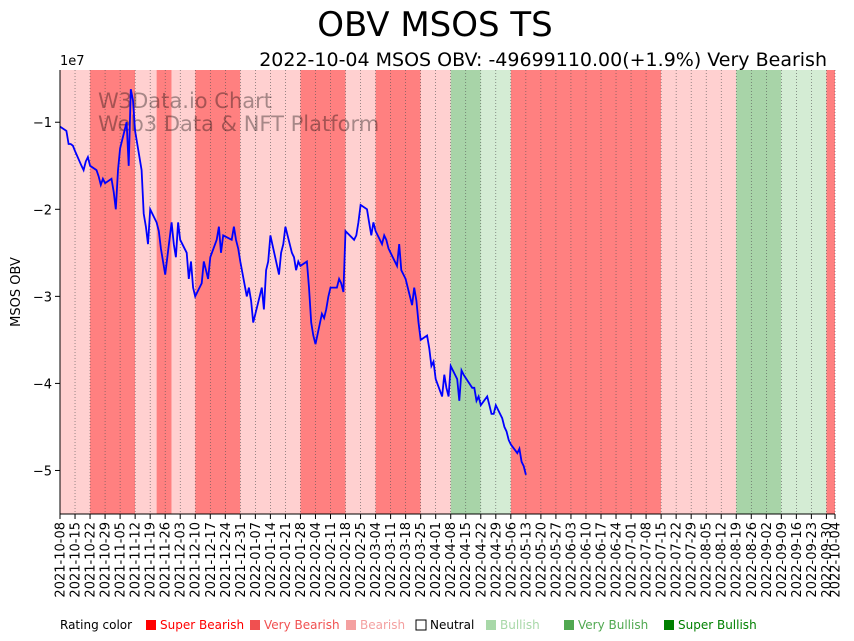 The height and width of the screenshot is (641, 854). What do you see at coordinates (238, 124) in the screenshot?
I see `watermark-line-2: Web3 Data & NFT Platform` at bounding box center [238, 124].